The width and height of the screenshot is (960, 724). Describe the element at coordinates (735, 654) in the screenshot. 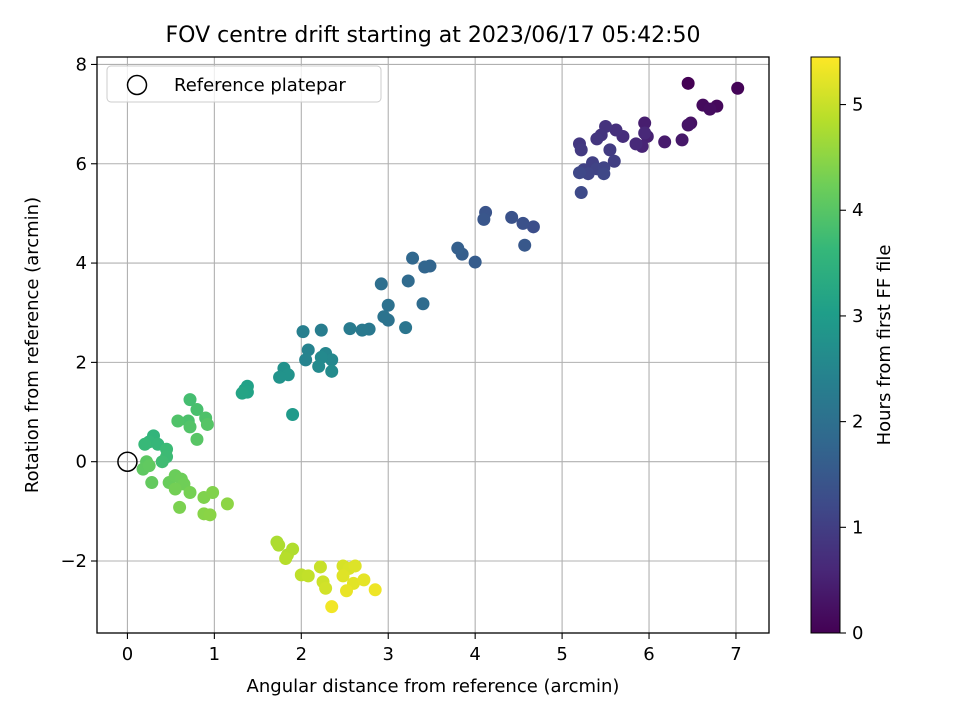

I see `x-tick-label: 7` at that location.